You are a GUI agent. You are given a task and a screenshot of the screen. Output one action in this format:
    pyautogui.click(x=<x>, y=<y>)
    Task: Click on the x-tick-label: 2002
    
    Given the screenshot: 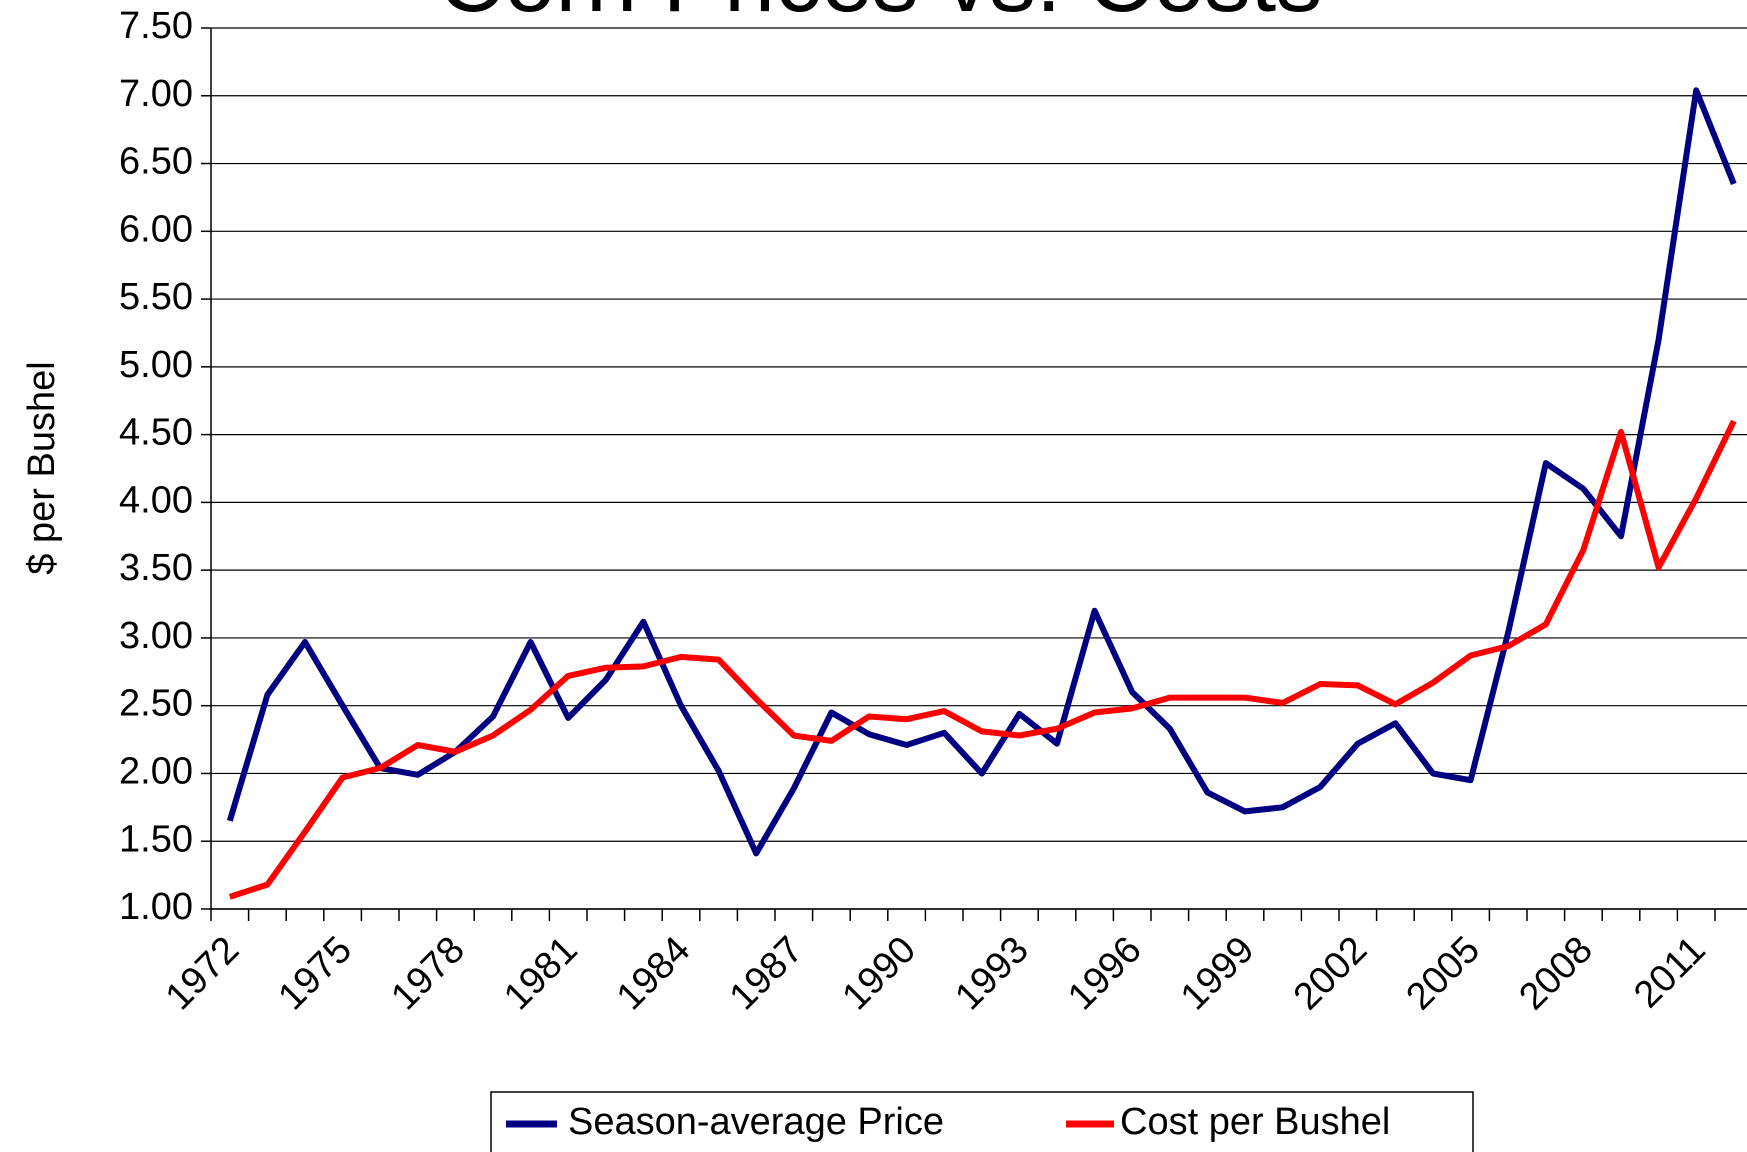 What is the action you would take?
    pyautogui.click(x=1330, y=973)
    